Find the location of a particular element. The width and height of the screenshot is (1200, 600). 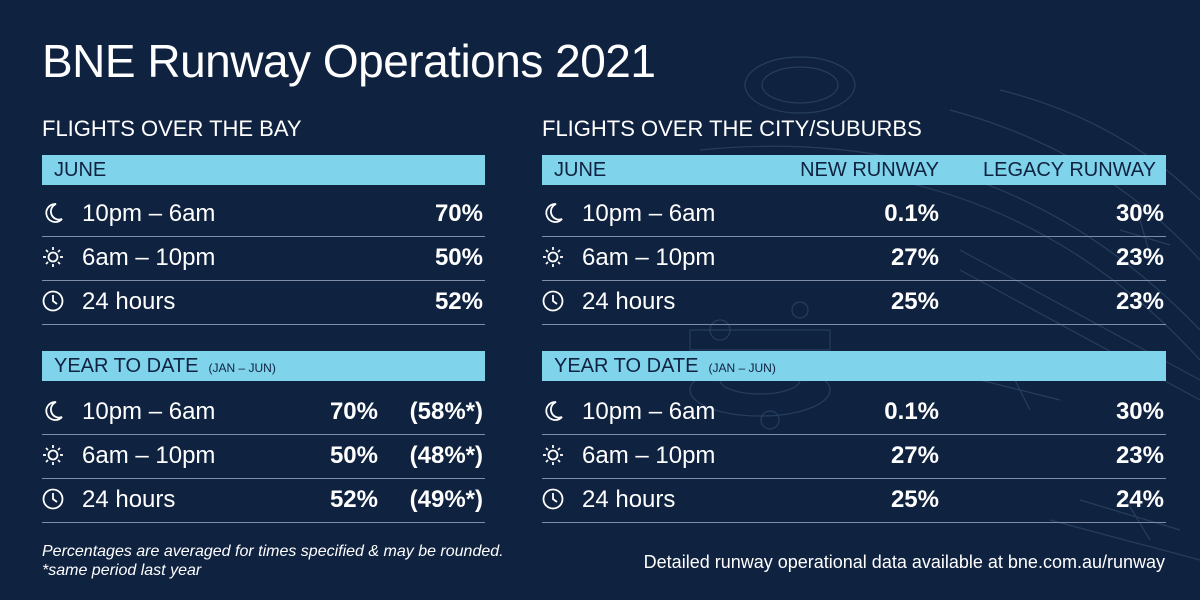

bay-ytd-label: YEAR TO DATE is located at coordinates (126, 366).